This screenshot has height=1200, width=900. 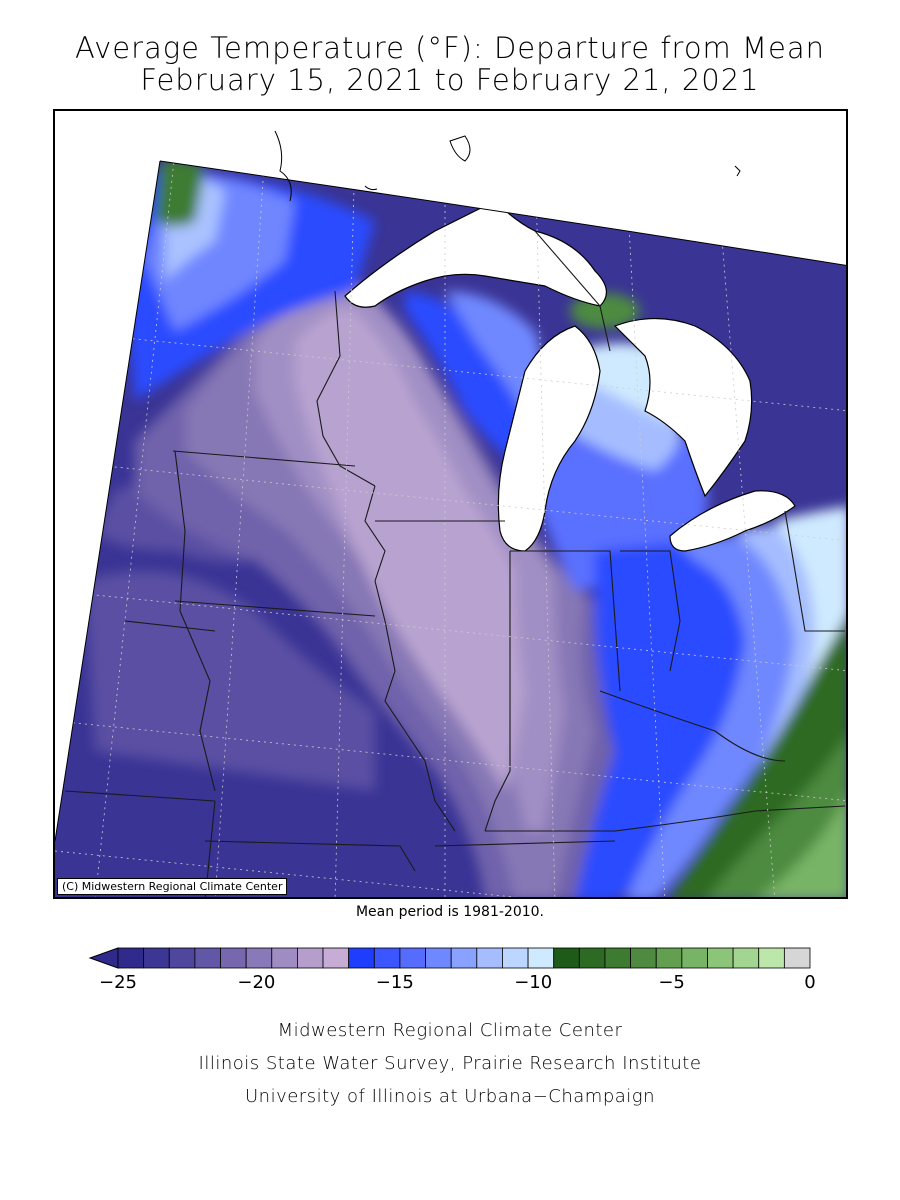 I want to click on map-date-range: February 15, 2021 to February 21, 2021, so click(x=450, y=80).